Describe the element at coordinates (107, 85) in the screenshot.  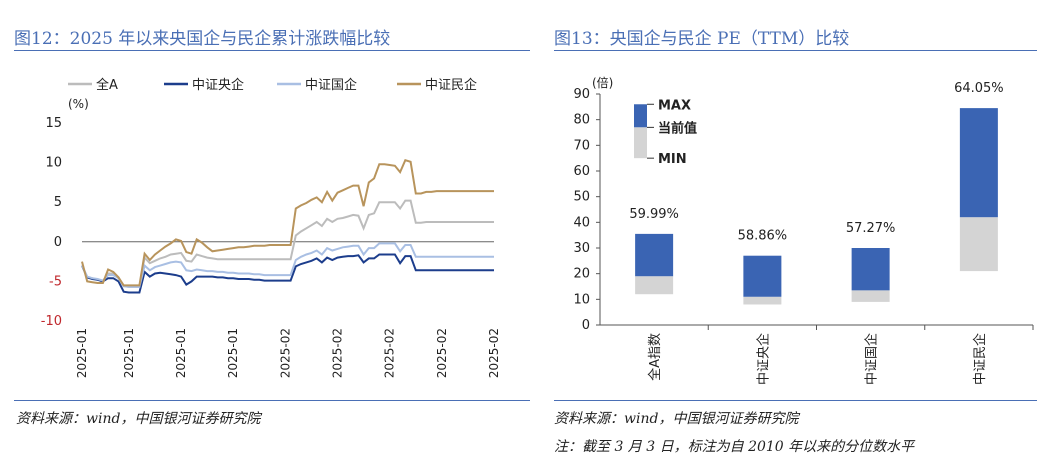
I see `legend-label-1: 全A` at that location.